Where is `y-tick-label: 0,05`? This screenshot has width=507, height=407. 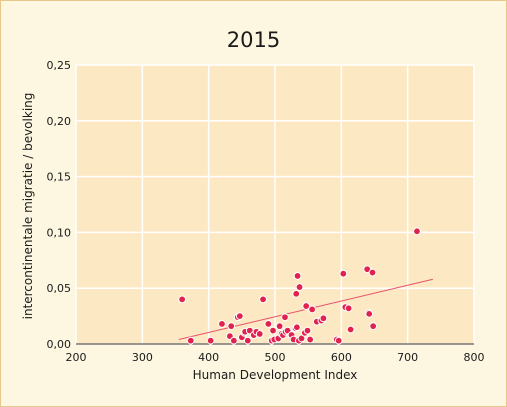 y-tick-label: 0,05 is located at coordinates (59, 288).